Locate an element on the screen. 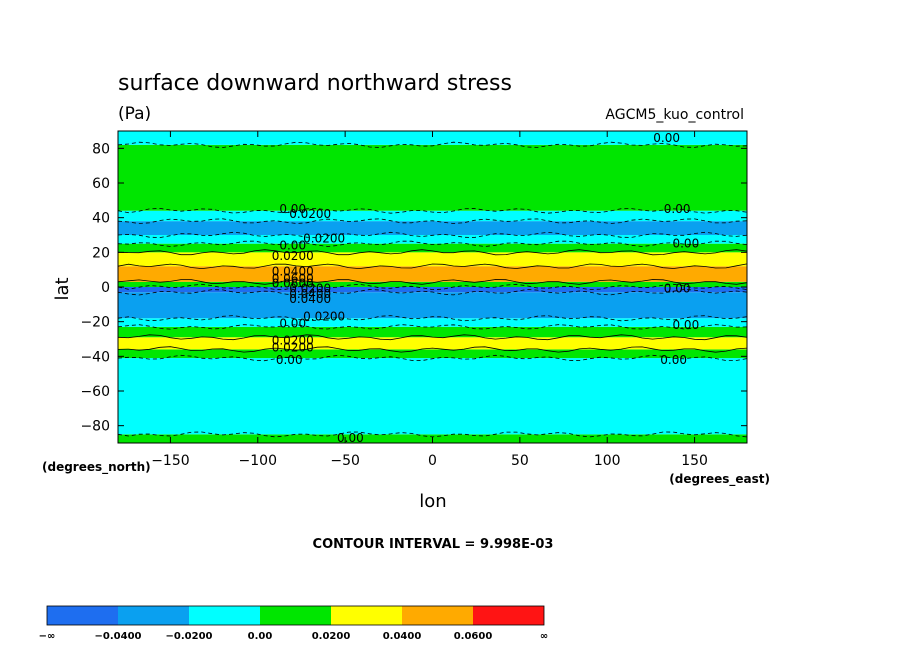 The image size is (904, 654). y-units-label: (degrees_north) is located at coordinates (96, 467).